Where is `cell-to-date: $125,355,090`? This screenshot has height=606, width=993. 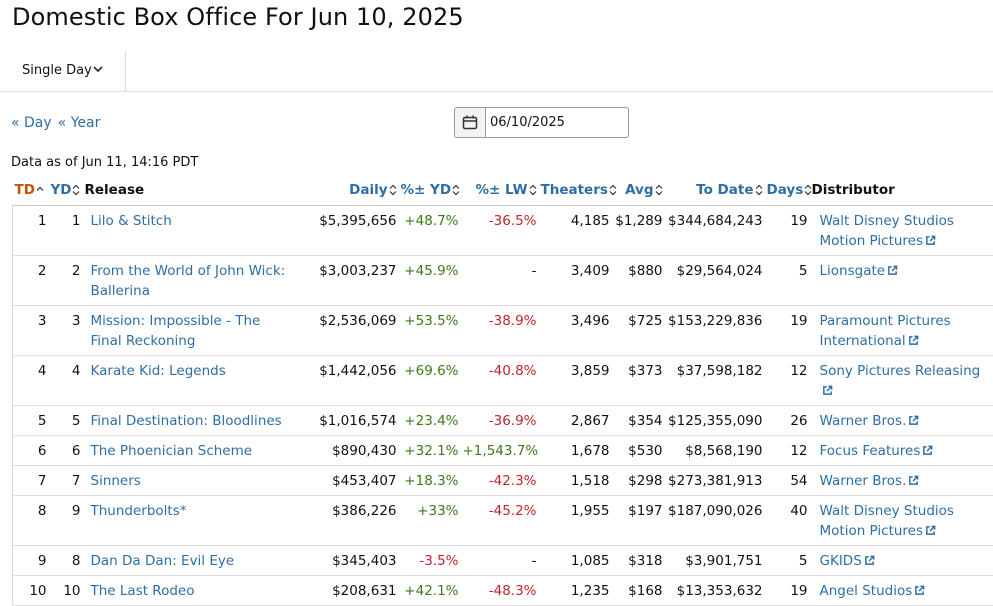
cell-to-date: $125,355,090 is located at coordinates (715, 421).